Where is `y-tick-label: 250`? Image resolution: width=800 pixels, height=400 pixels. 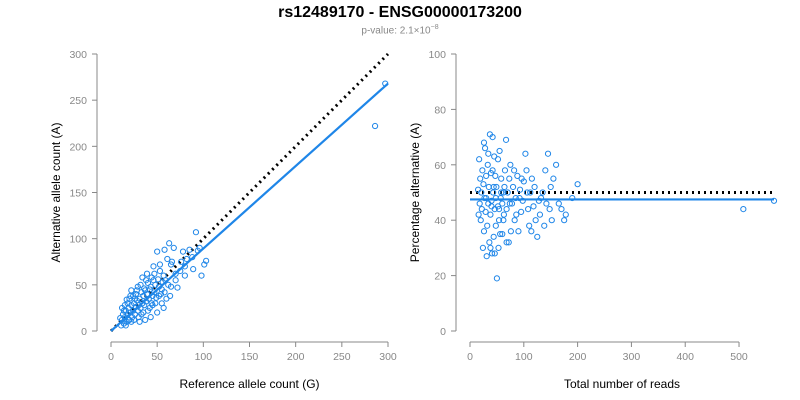 y-tick-label: 250 is located at coordinates (78, 101).